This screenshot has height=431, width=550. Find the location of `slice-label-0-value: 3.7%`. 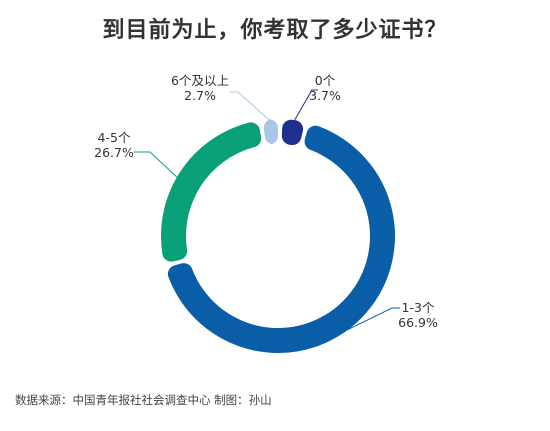

slice-label-0-value: 3.7% is located at coordinates (325, 95).